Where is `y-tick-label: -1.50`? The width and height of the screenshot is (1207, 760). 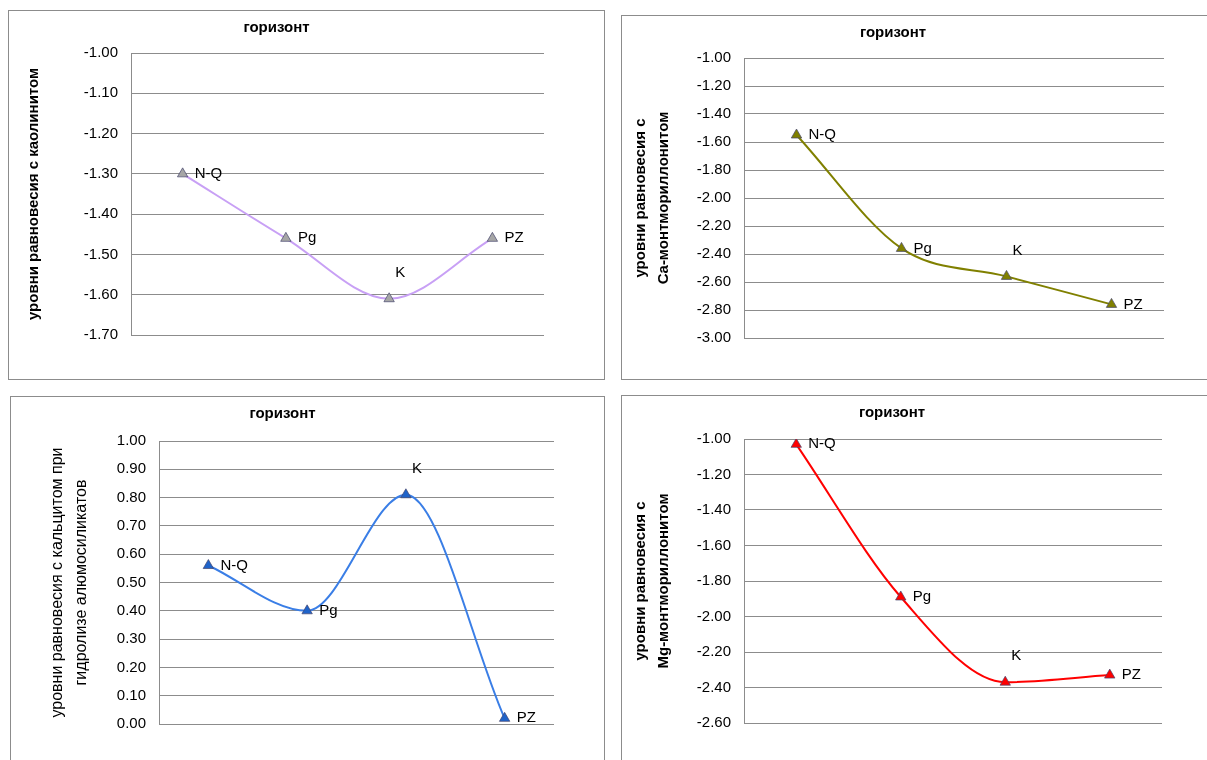 y-tick-label: -1.50 is located at coordinates (100, 253).